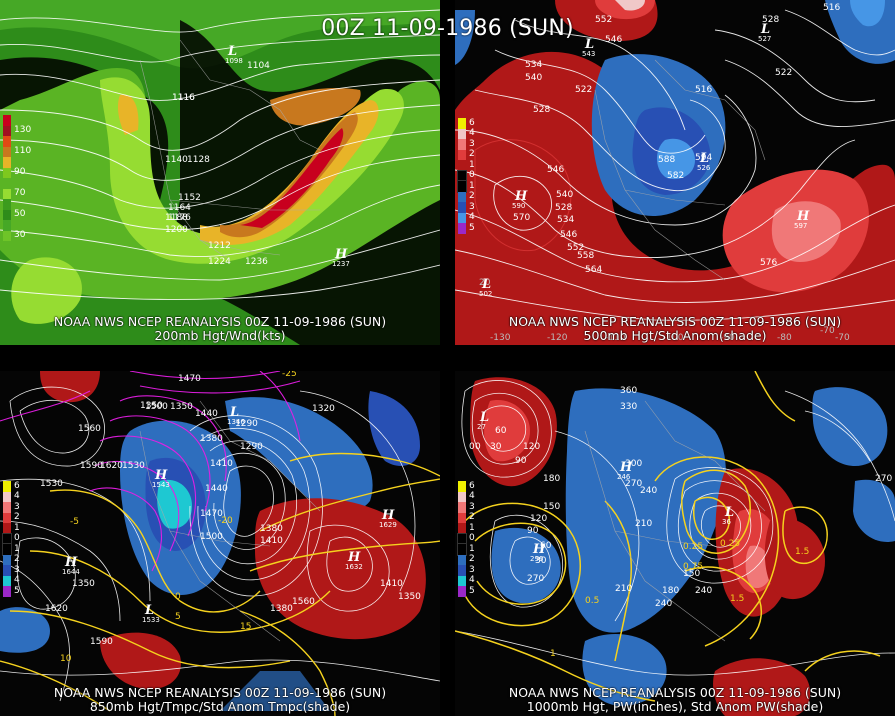 The width and height of the screenshot is (895, 716). What do you see at coordinates (161, 485) in the screenshot?
I see `pressure-center-value: 1543` at bounding box center [161, 485].